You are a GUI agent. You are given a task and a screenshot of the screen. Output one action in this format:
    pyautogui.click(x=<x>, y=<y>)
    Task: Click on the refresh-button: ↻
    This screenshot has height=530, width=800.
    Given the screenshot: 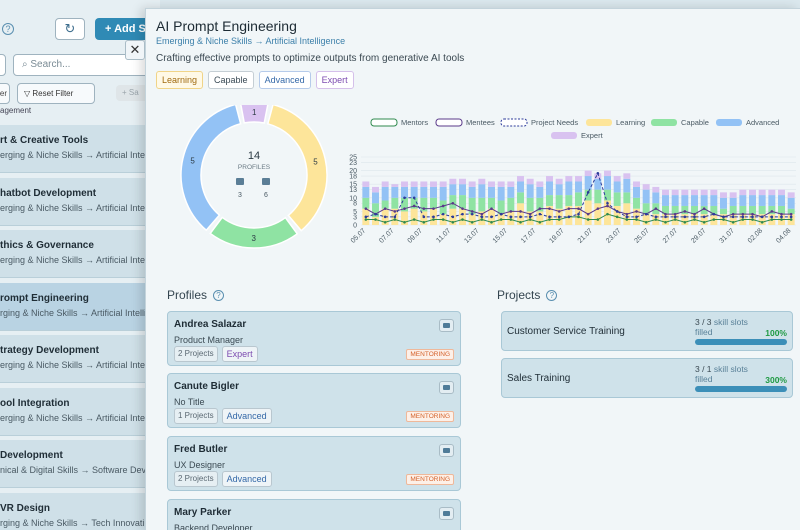 What is the action you would take?
    pyautogui.click(x=70, y=29)
    